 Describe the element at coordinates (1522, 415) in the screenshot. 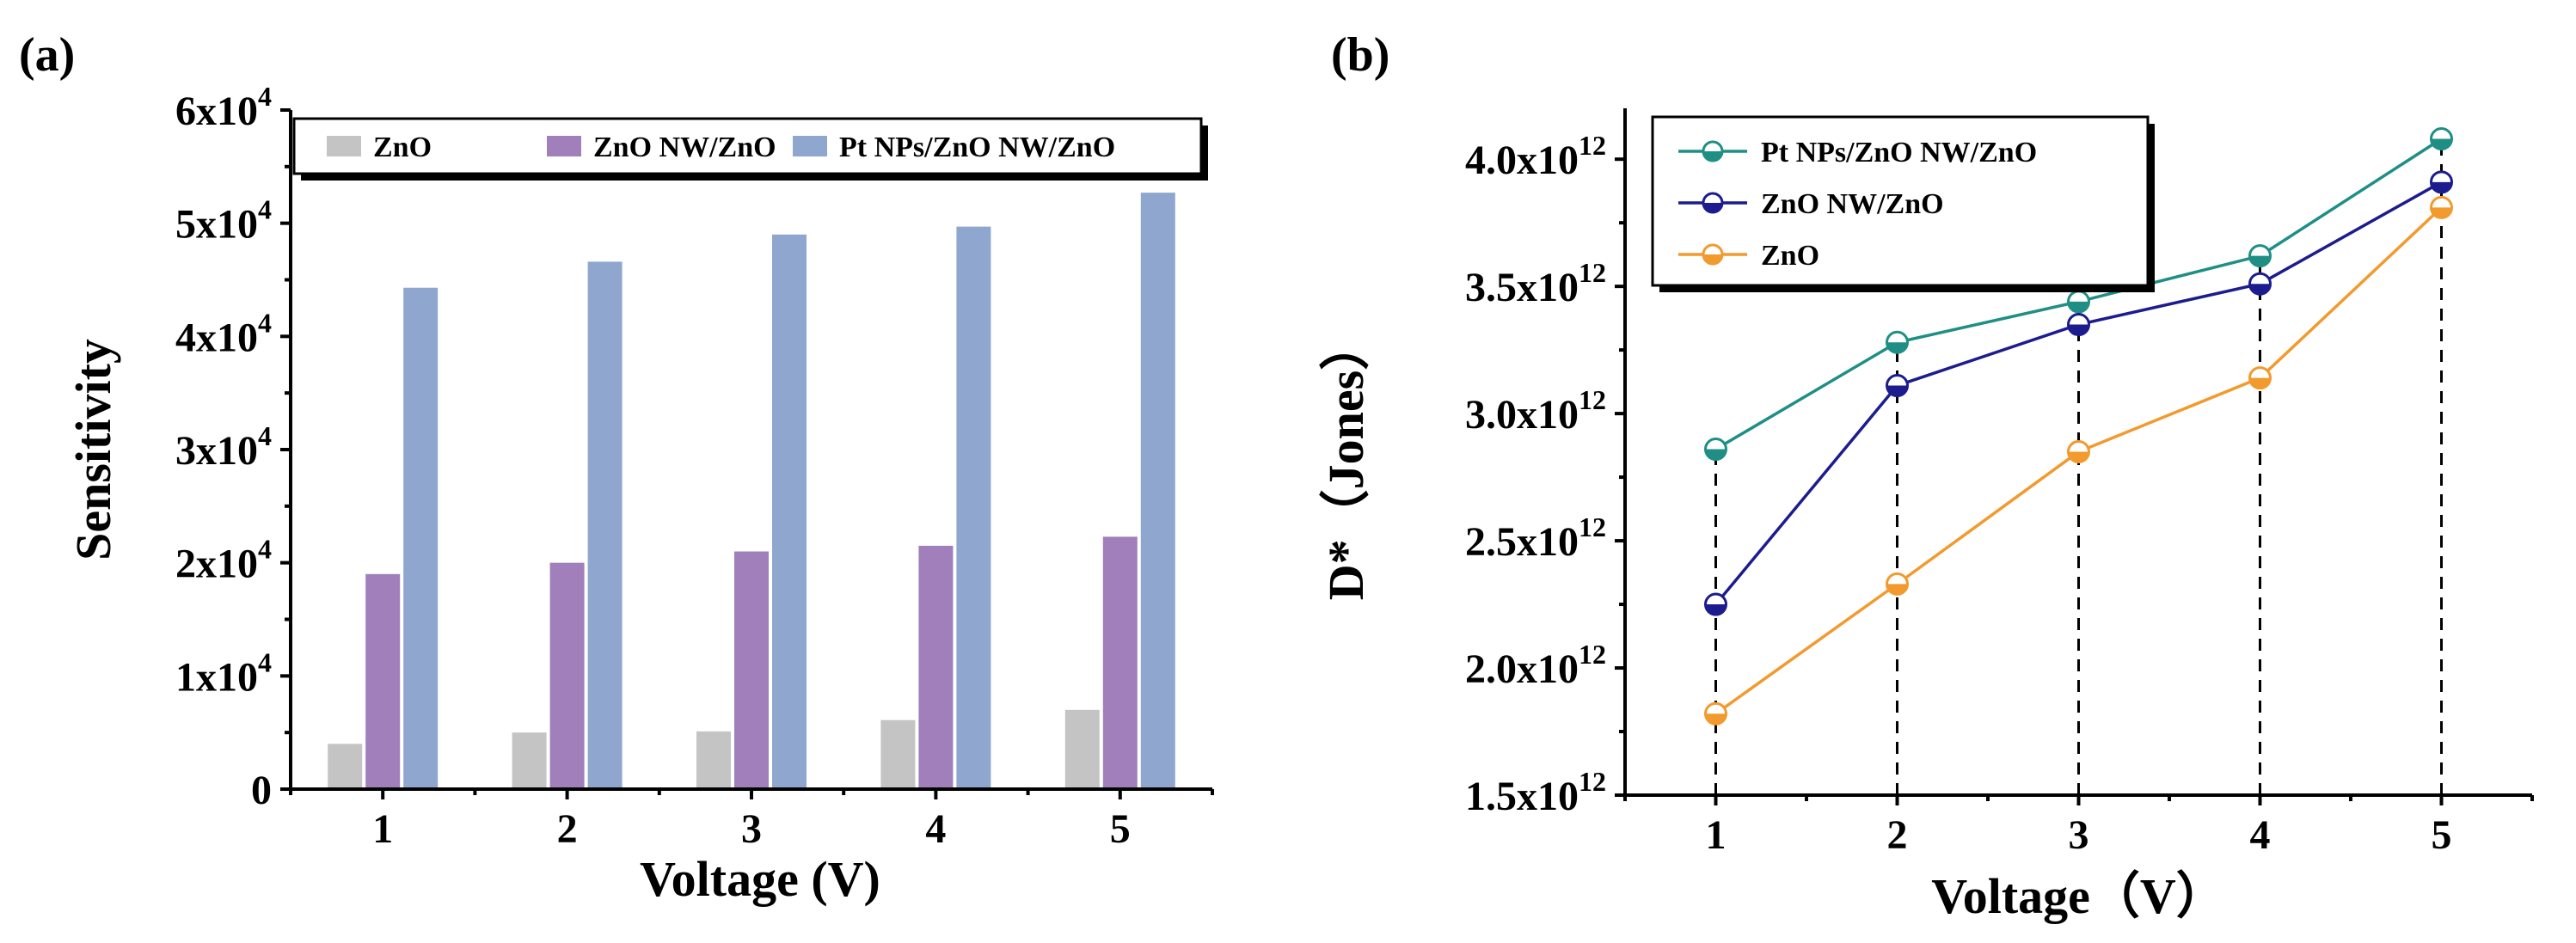

I see `y-tick-label-base: 3.0x10` at that location.